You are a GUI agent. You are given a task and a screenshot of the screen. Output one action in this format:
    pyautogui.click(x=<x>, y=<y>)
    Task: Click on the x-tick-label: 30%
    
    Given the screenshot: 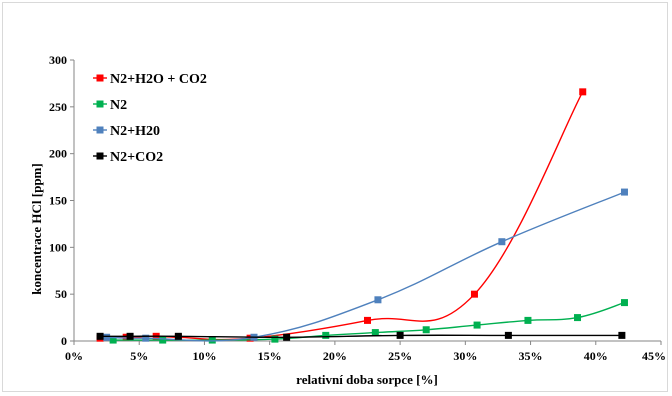 What is the action you would take?
    pyautogui.click(x=465, y=356)
    